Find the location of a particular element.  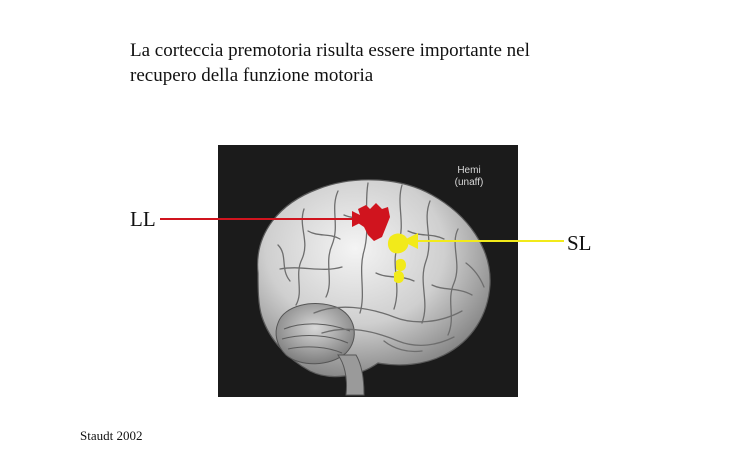

activation-sl-region-lower is located at coordinates (401, 265).